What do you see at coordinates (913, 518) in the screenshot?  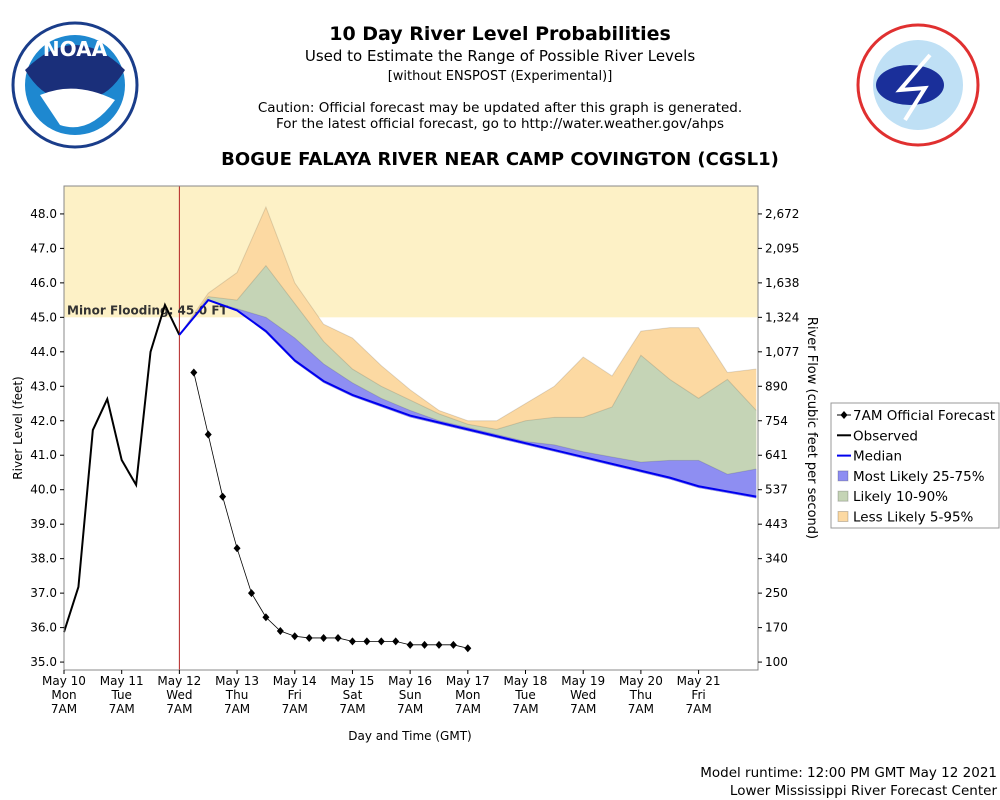 I see `legend-label: Less Likely 5-95%` at bounding box center [913, 518].